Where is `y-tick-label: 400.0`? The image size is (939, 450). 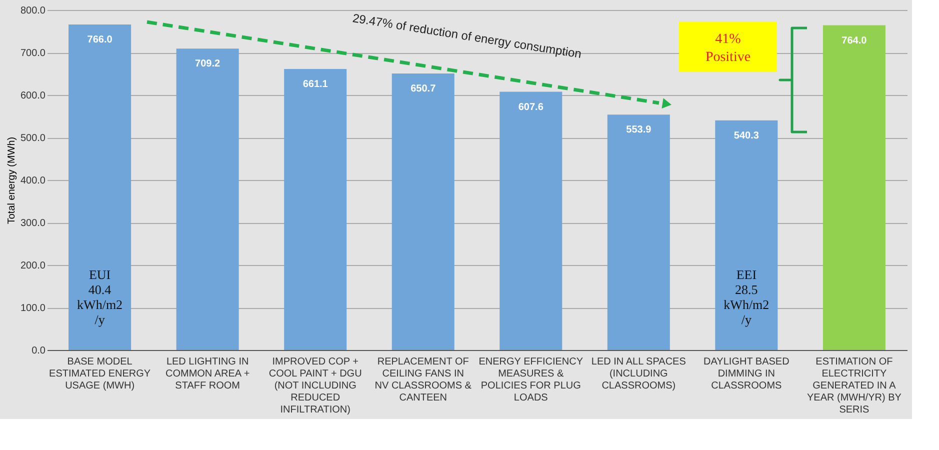
y-tick-label: 400.0 is located at coordinates (33, 181).